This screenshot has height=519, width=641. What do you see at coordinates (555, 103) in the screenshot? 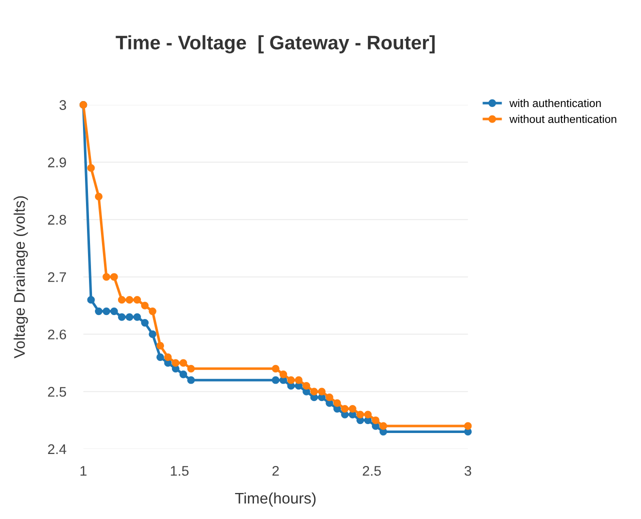
I see `legend-label: with authentication` at bounding box center [555, 103].